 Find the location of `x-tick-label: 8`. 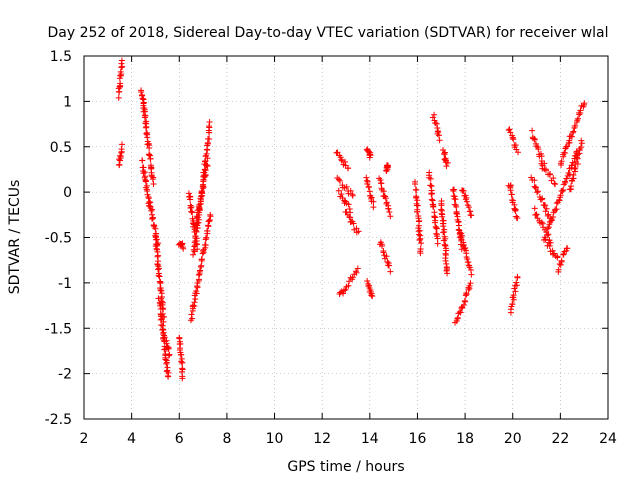

x-tick-label: 8 is located at coordinates (226, 439).